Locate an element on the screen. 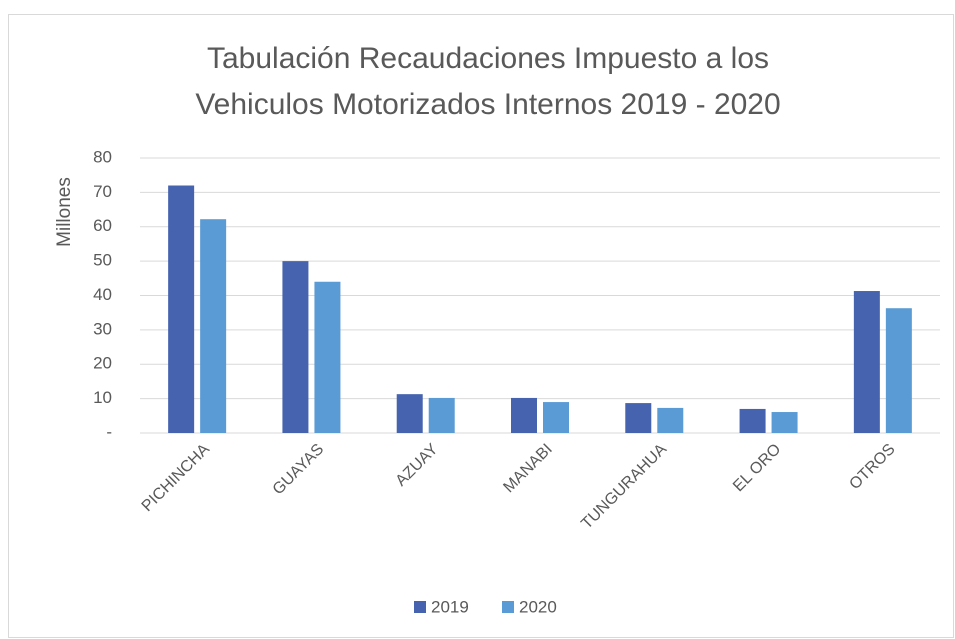  y-tick-label: 40 is located at coordinates (102, 294).